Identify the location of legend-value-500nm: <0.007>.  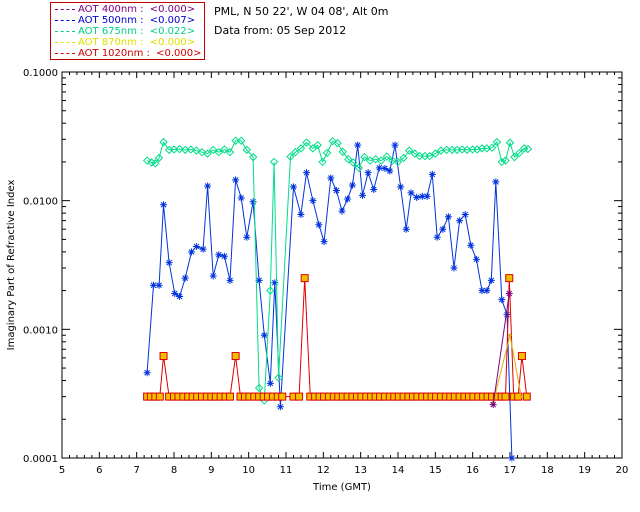
(172, 20).